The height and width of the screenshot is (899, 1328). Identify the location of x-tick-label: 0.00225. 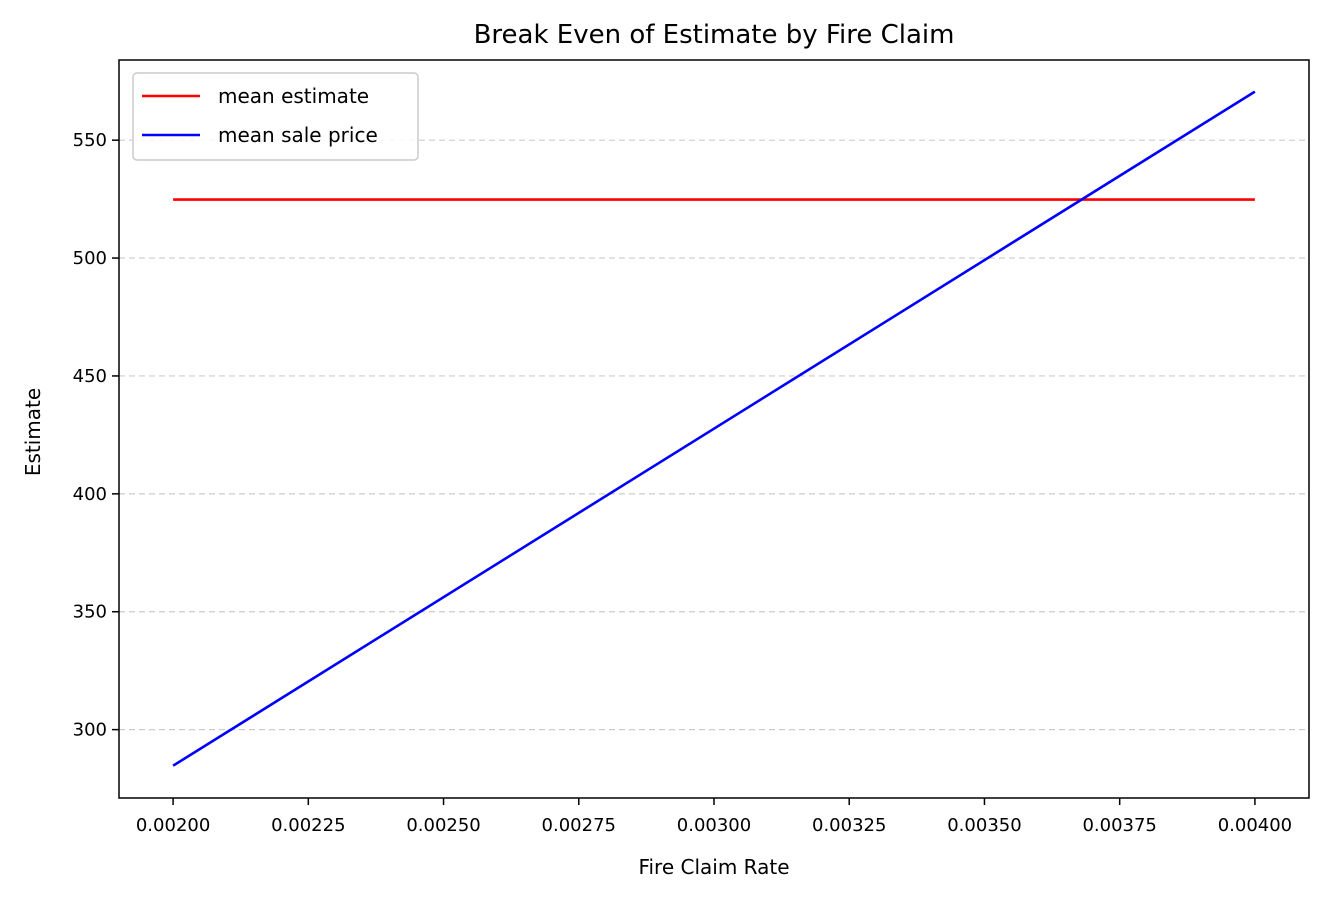
(308, 825).